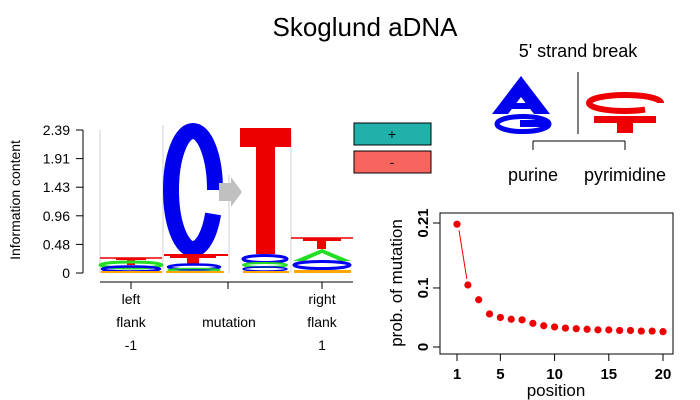 This screenshot has width=700, height=400. Describe the element at coordinates (392, 148) in the screenshot. I see `strand-legend: + -` at that location.